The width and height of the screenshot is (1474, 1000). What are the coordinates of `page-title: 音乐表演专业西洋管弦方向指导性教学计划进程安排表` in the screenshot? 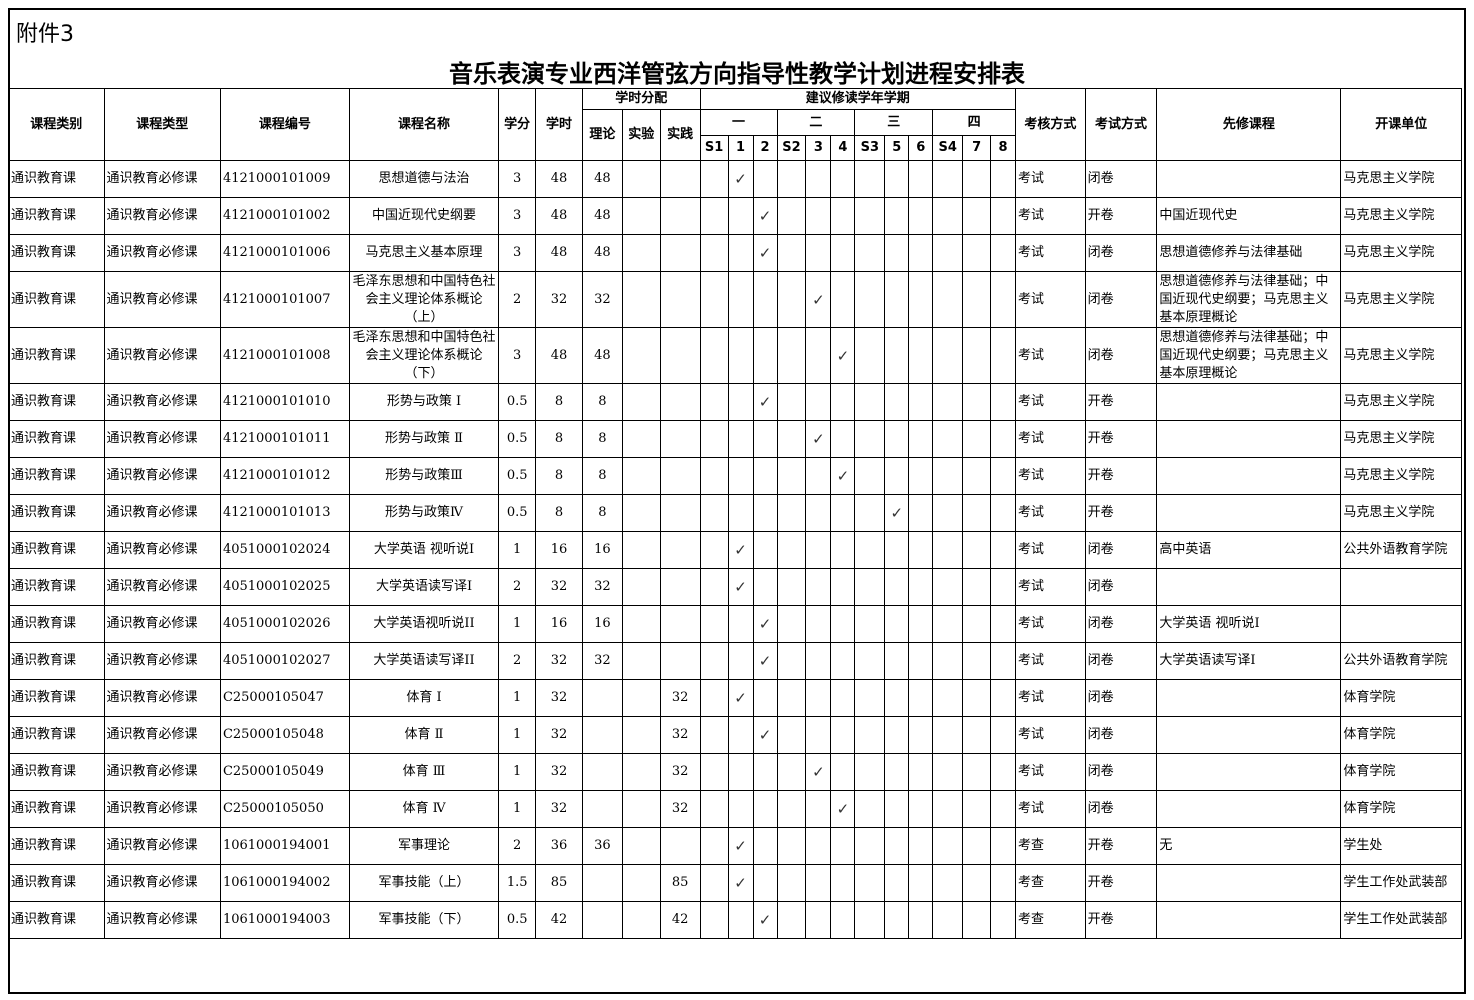 It's located at (737, 73).